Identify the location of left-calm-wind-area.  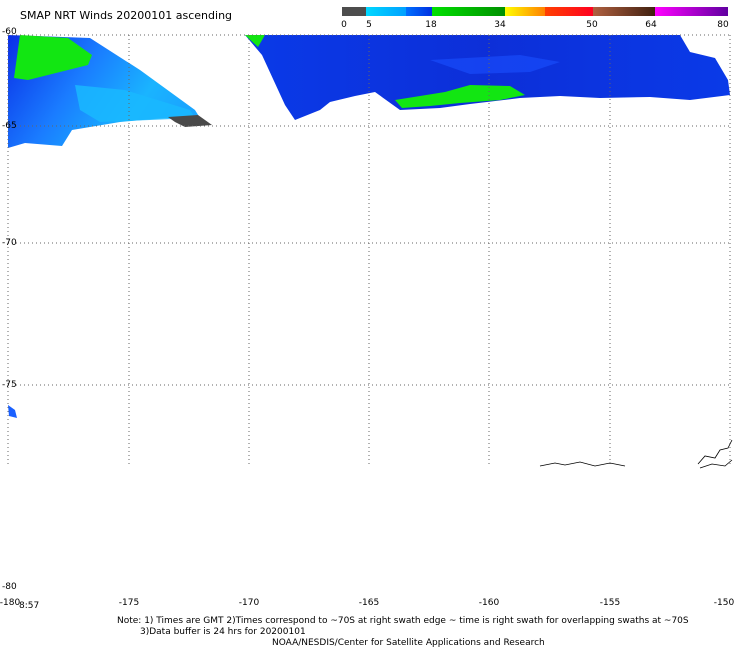
(190, 121).